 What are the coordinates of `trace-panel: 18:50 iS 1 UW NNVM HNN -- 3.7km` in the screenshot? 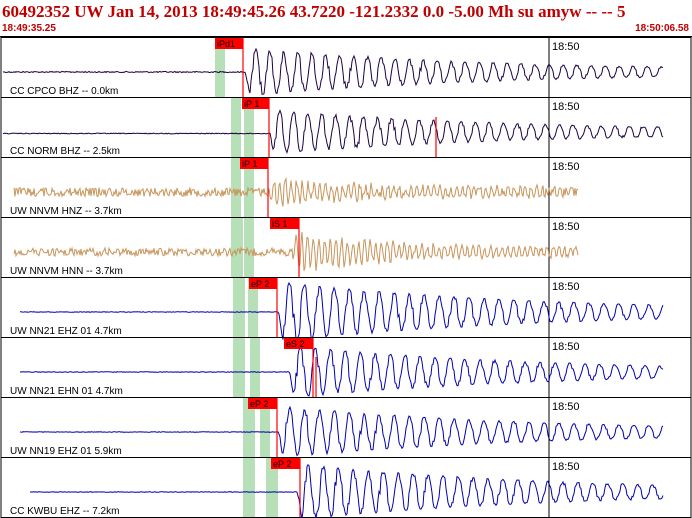 It's located at (346, 247).